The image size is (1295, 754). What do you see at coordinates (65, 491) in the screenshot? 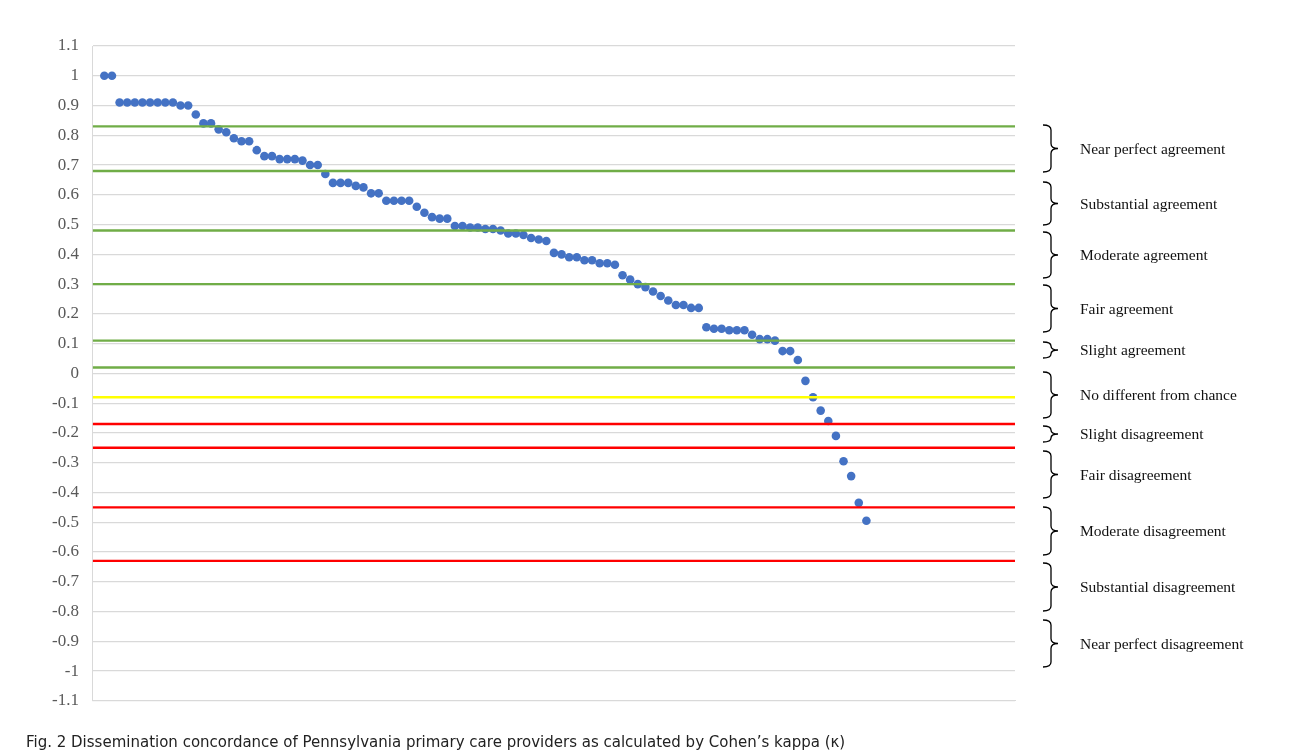
I see `y-tick-label: -0.4` at bounding box center [65, 491].